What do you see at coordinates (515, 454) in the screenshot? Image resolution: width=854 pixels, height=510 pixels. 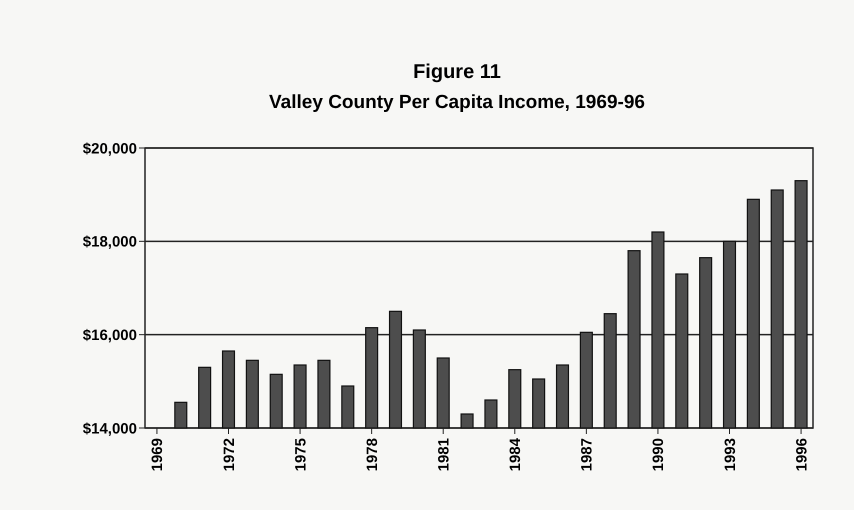 I see `x-tick-label: 1984` at bounding box center [515, 454].